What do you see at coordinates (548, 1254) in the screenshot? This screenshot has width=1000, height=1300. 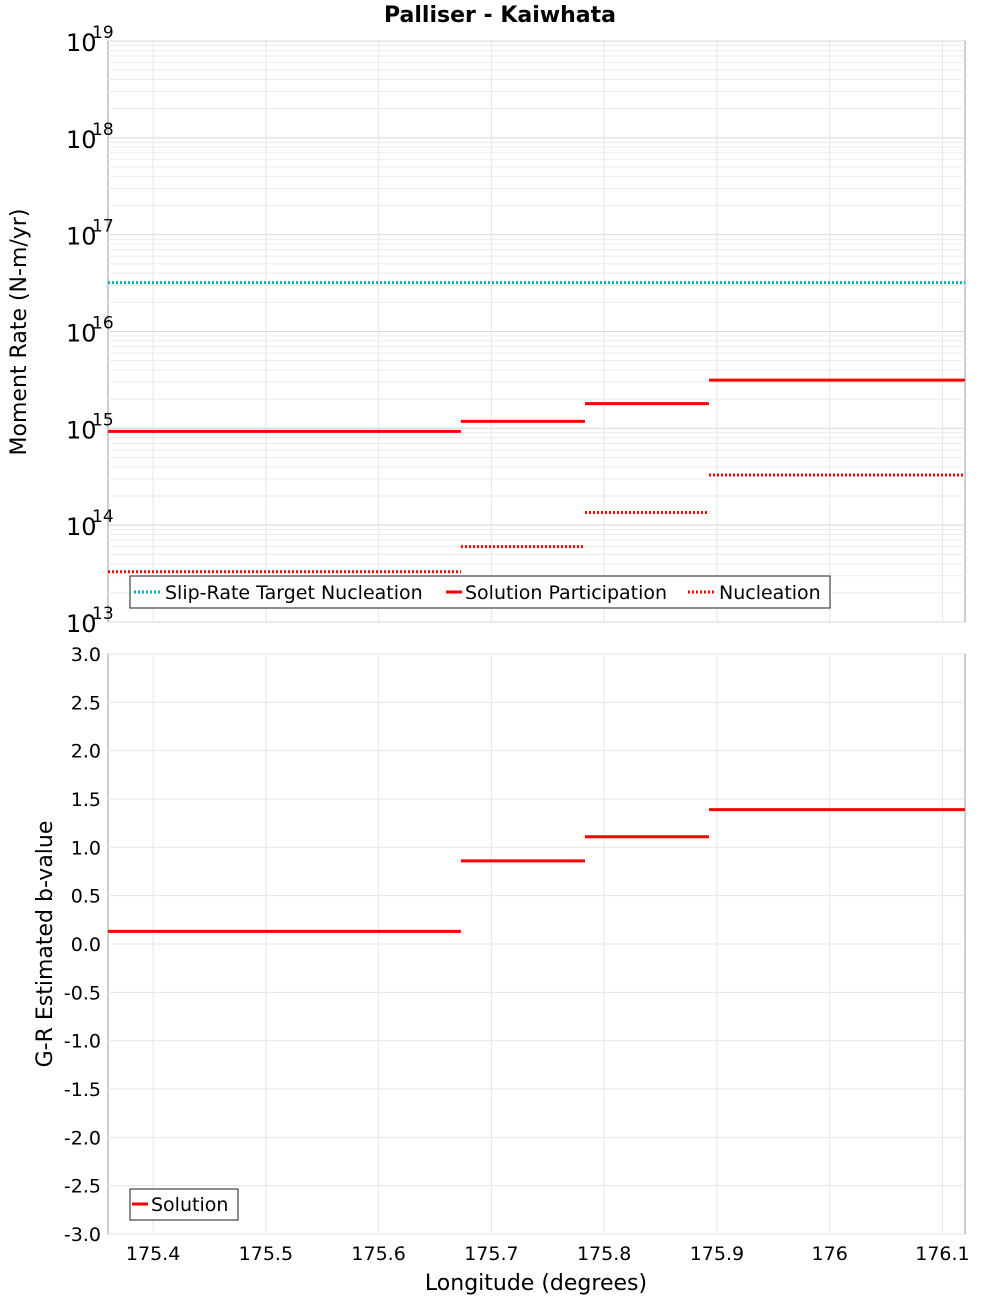 I see `x-ticks: 175.4 175.5 175.6 175.7 175.8 175.9 176 176.1` at bounding box center [548, 1254].